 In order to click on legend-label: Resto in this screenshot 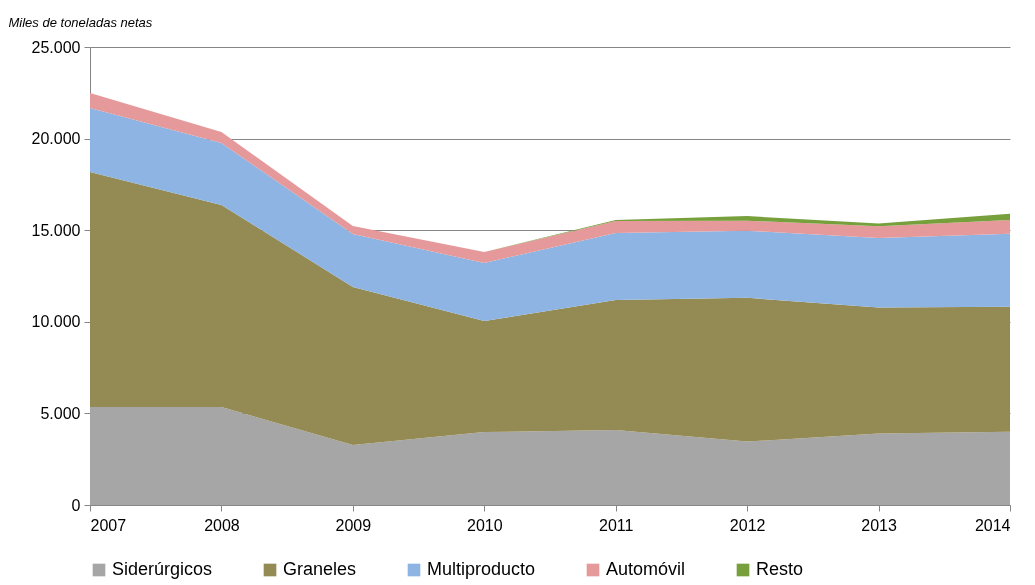, I will do `click(780, 569)`.